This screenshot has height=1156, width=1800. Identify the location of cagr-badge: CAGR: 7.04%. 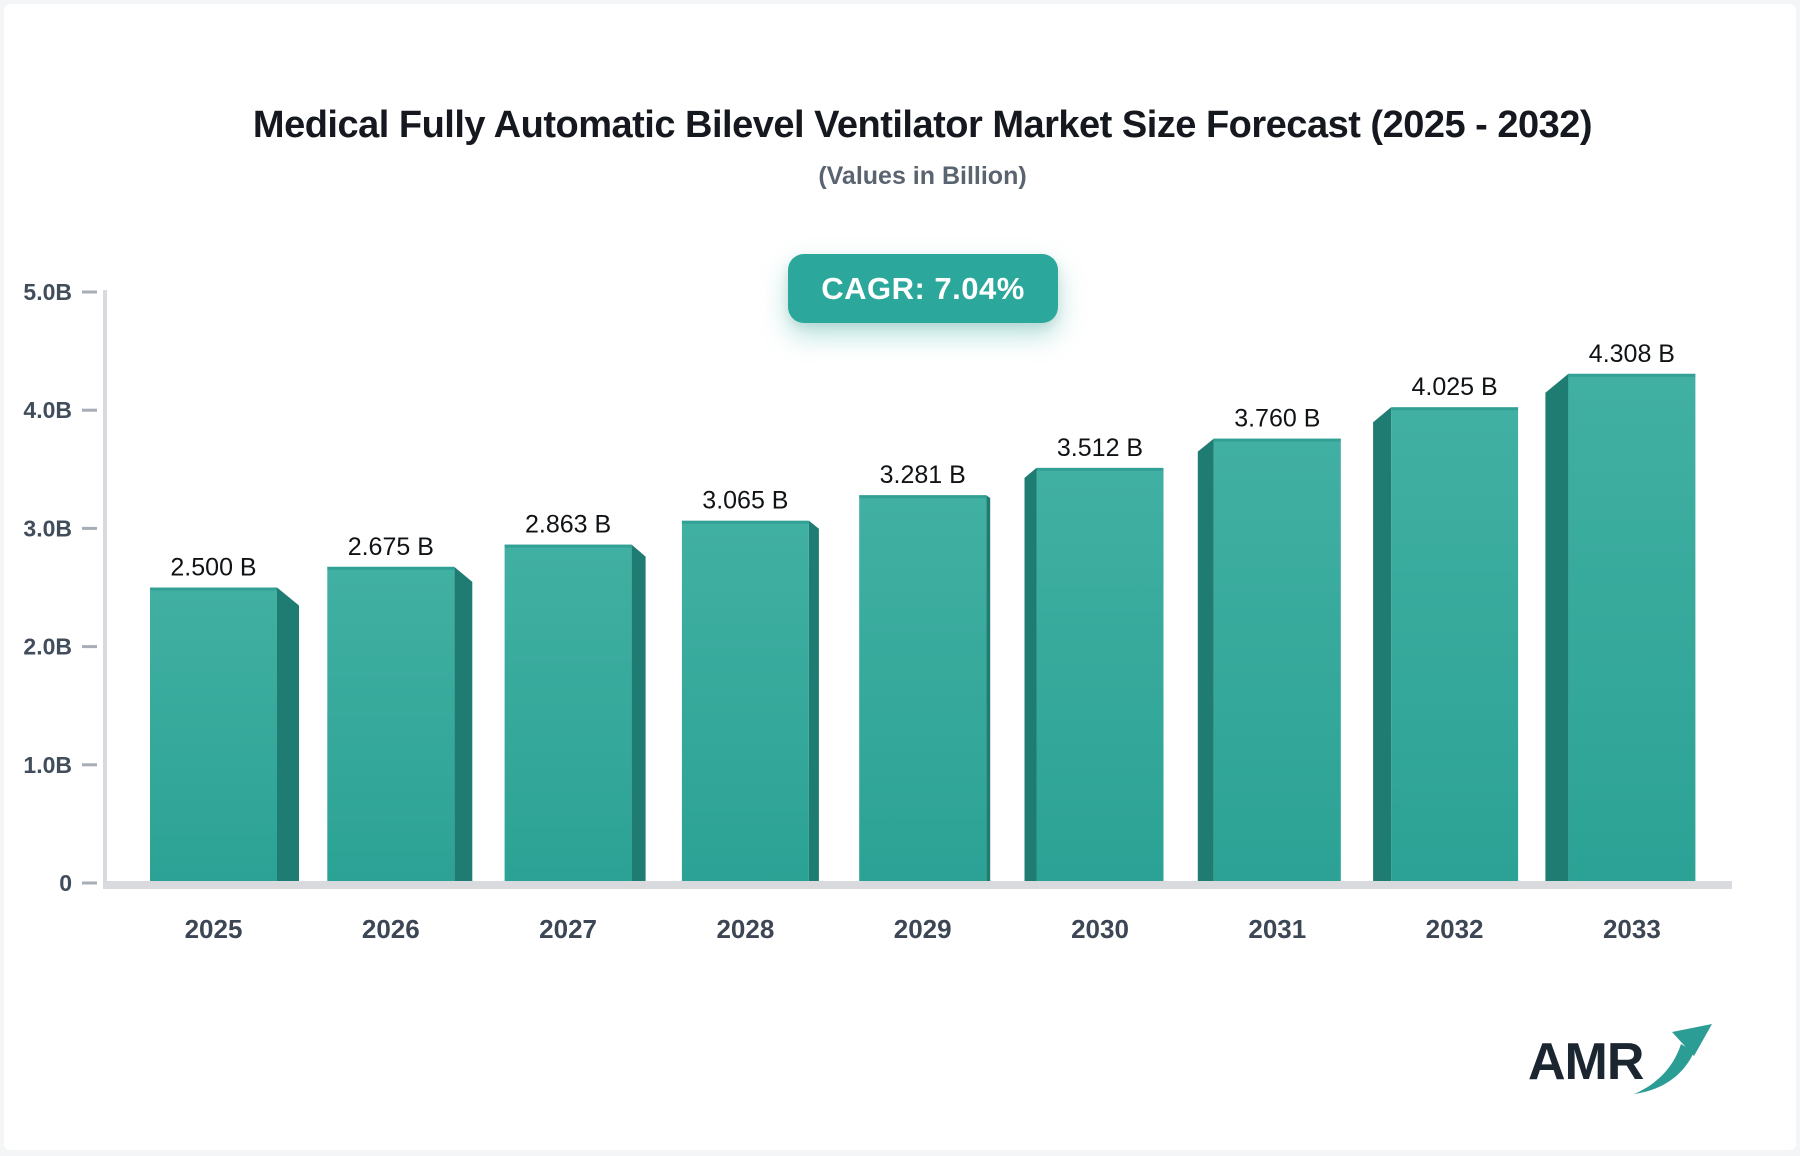
(923, 288).